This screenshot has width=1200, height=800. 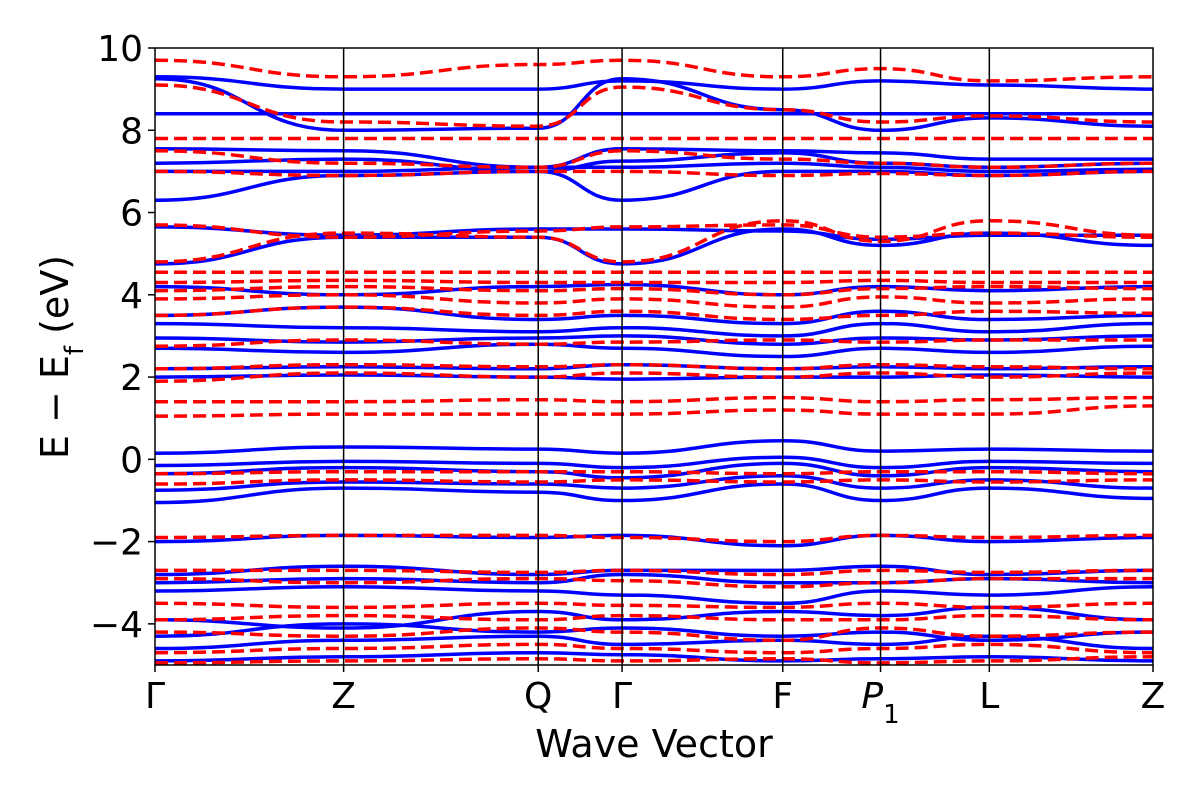 What do you see at coordinates (891, 715) in the screenshot?
I see `kpoint-label-subscript: 1` at bounding box center [891, 715].